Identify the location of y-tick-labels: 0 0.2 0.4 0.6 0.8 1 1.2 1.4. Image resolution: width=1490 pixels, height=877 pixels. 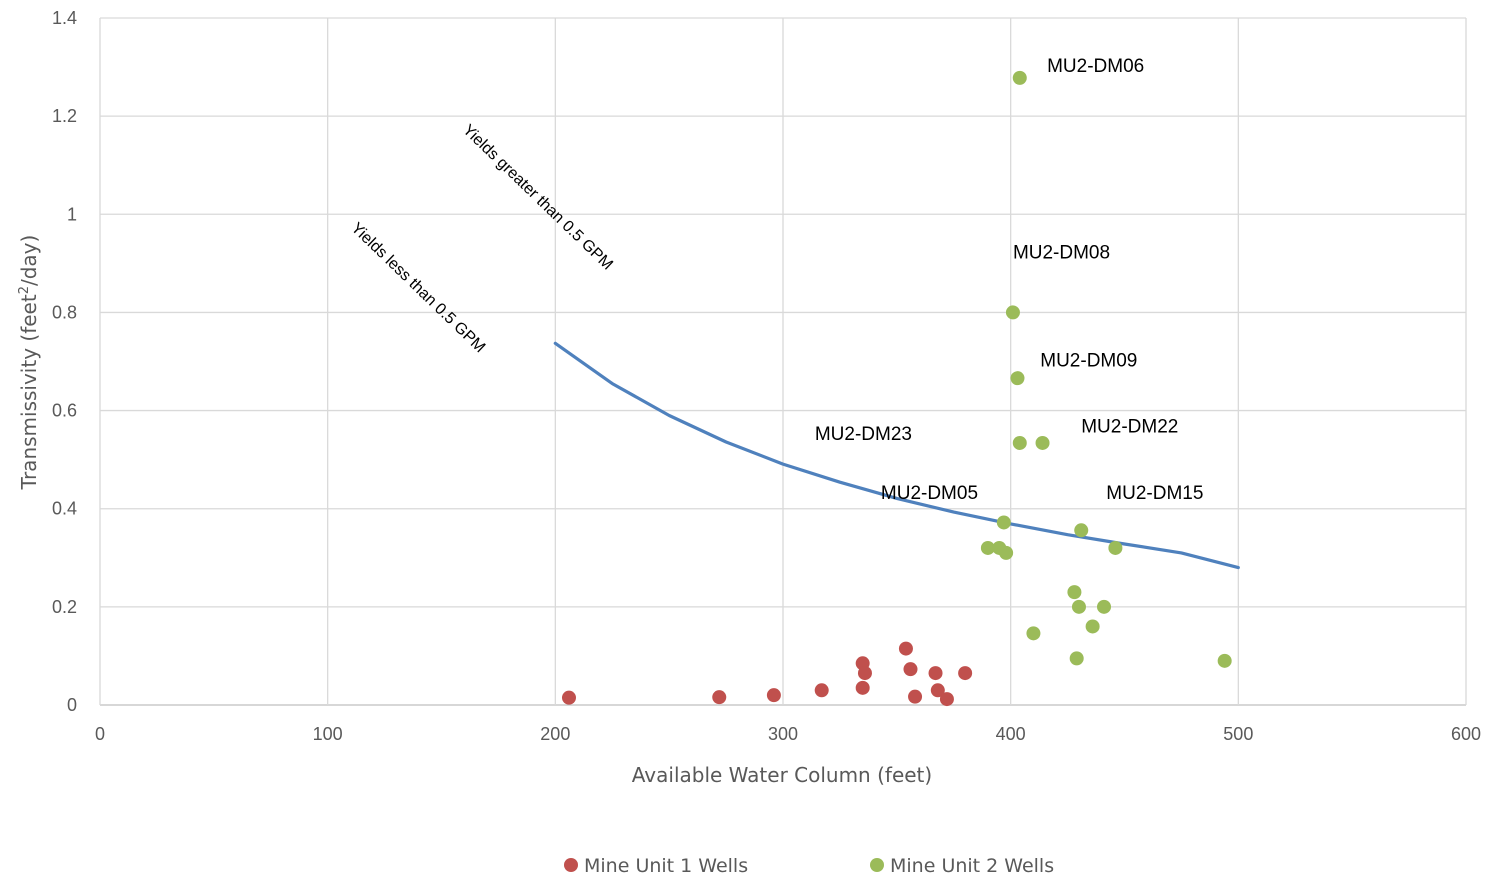
(64, 361).